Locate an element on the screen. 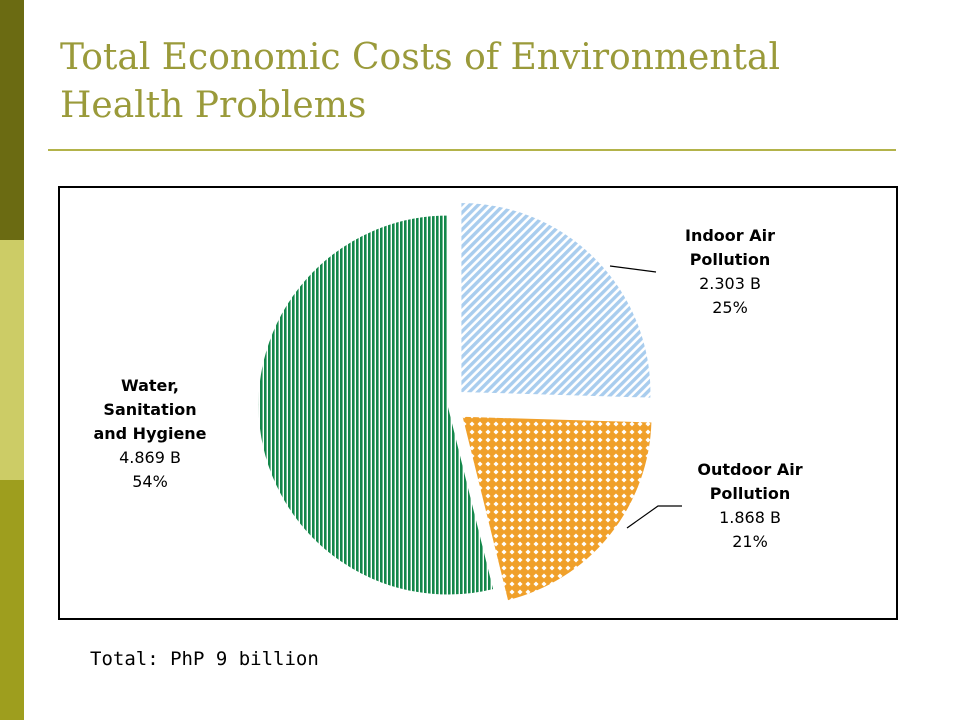 This screenshot has height=720, width=960. total-note: Total: PhP 9 billion is located at coordinates (204, 659).